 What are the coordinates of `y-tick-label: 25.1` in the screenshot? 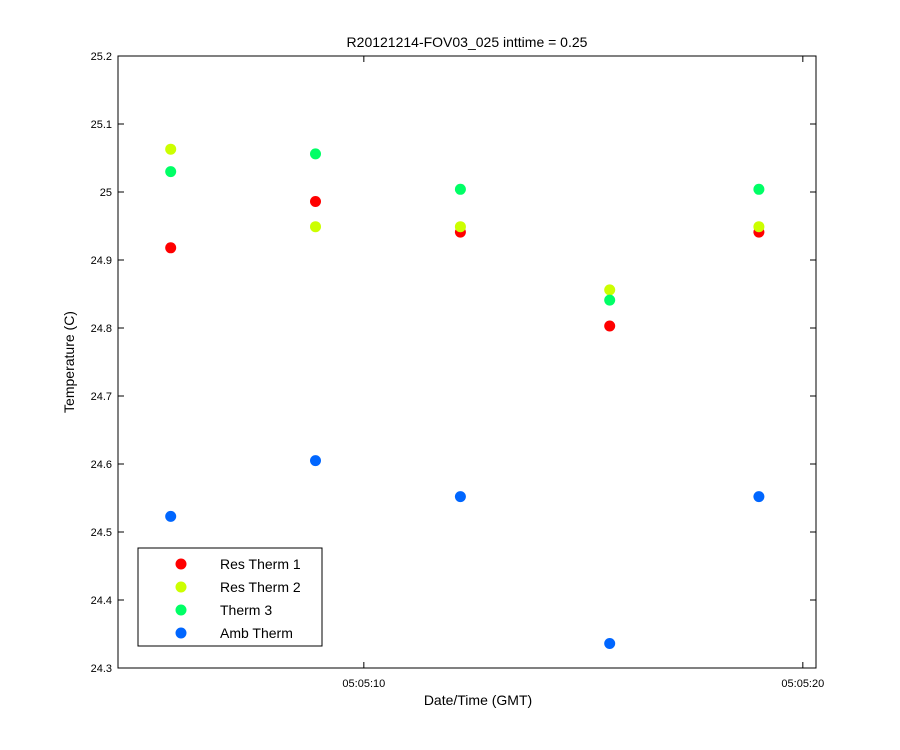 It's located at (101, 125).